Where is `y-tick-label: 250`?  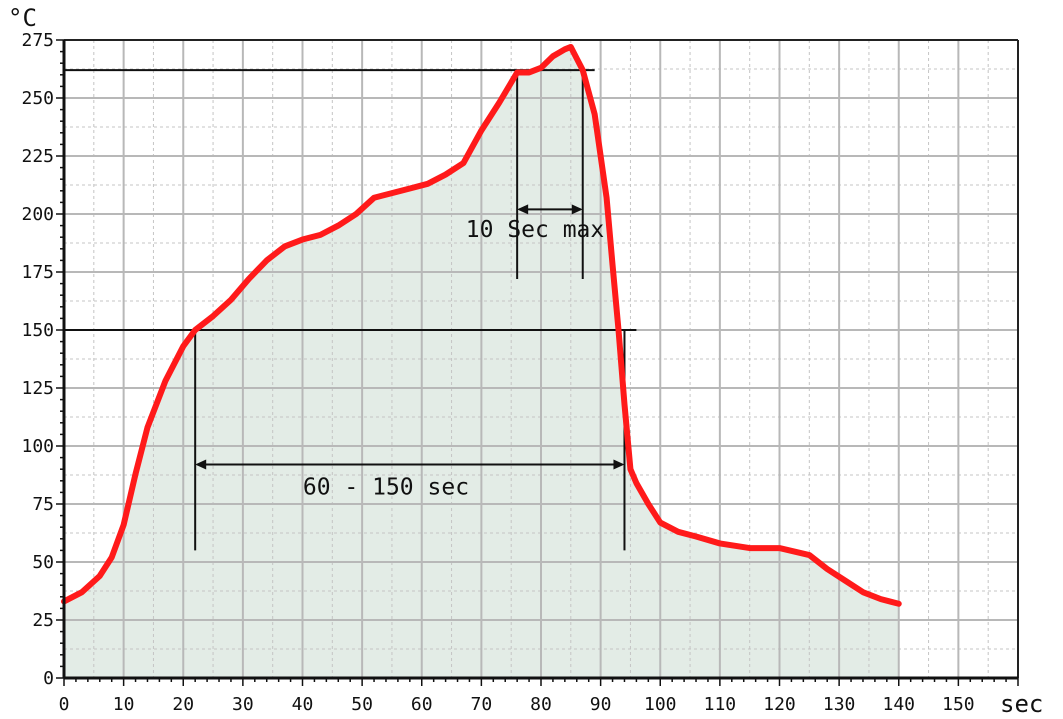 y-tick-label: 250 is located at coordinates (37, 98).